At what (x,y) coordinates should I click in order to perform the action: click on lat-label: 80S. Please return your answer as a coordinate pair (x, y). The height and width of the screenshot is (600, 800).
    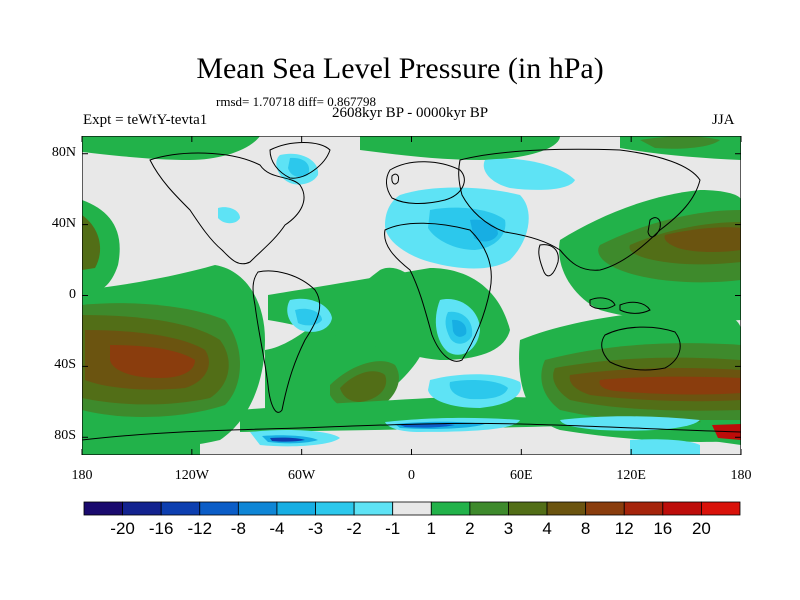
    Looking at the image, I should click on (65, 436).